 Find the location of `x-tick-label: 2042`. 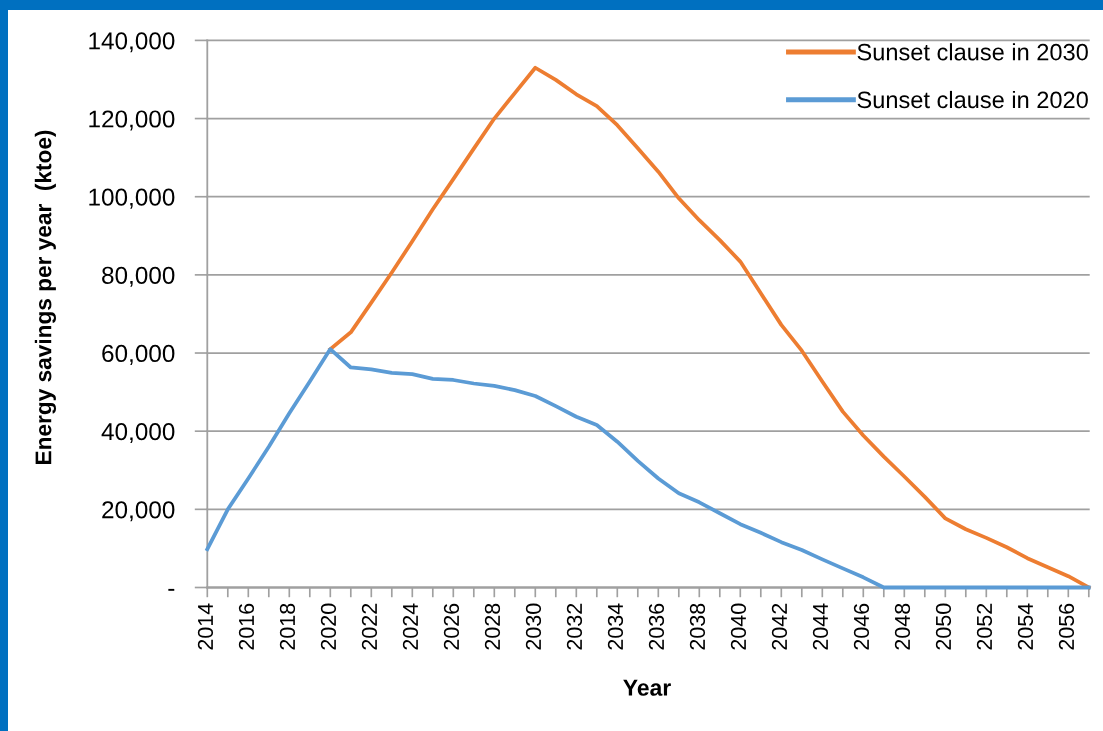

x-tick-label: 2042 is located at coordinates (779, 626).